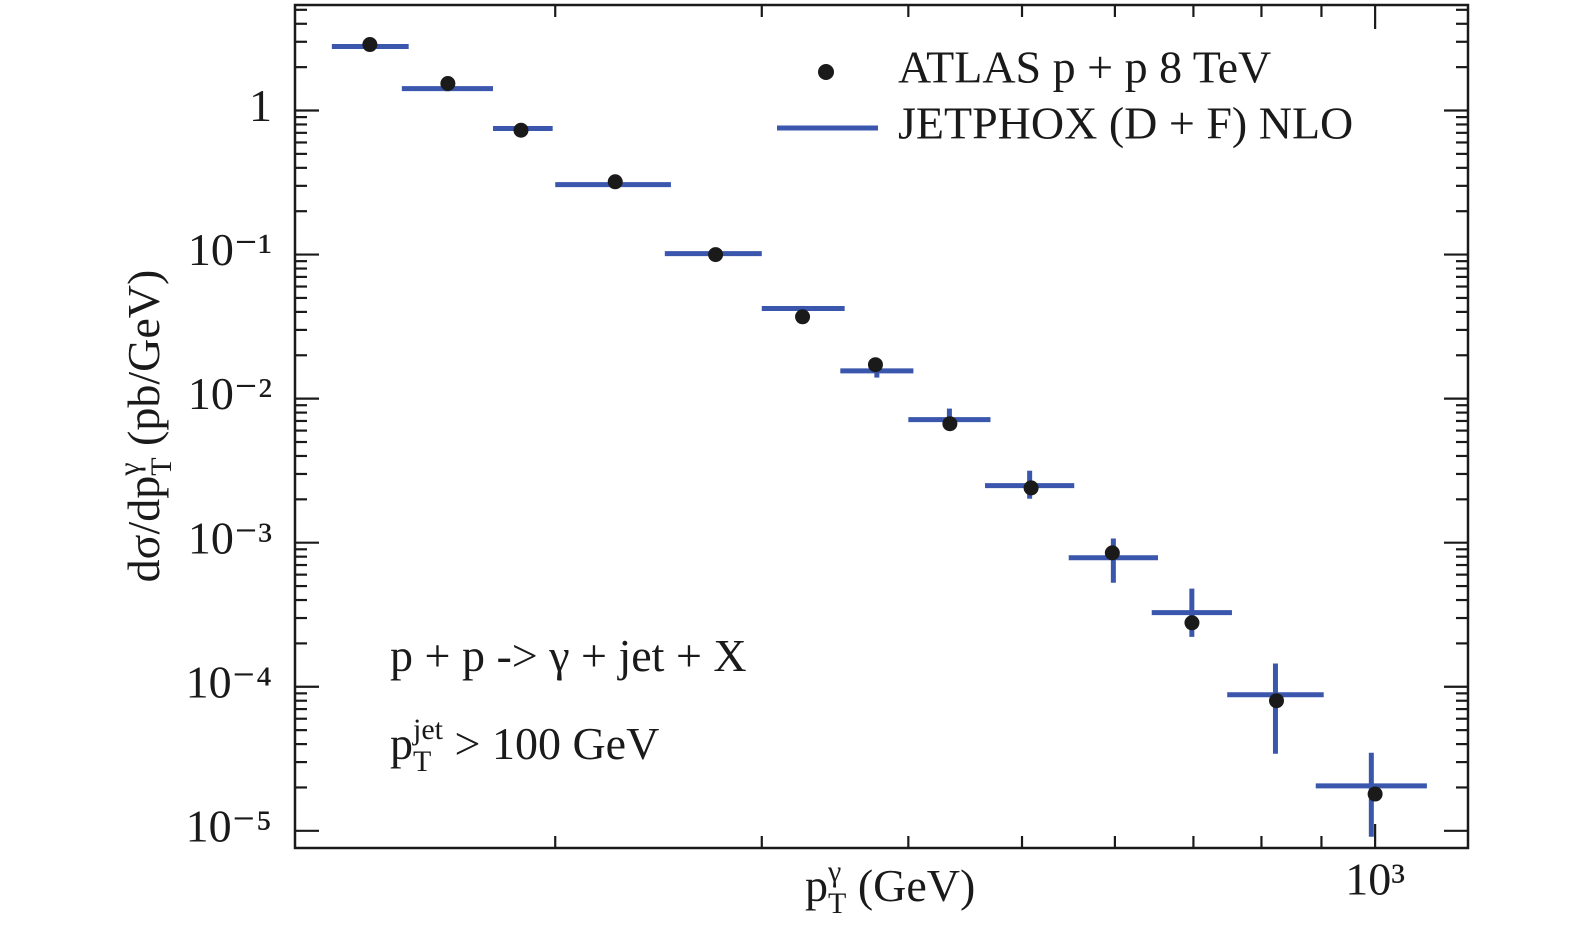 The width and height of the screenshot is (1575, 941). I want to click on y-tick-label: 10⁻⁴, so click(229, 681).